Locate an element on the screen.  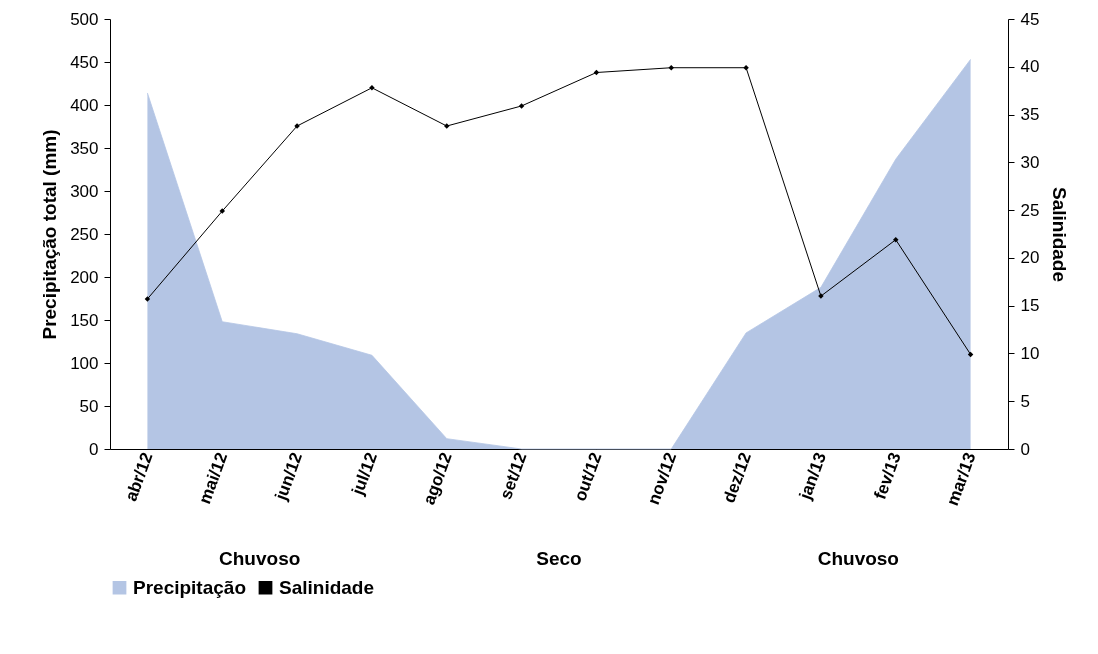
x-tick-label: fev/13 is located at coordinates (887, 476).